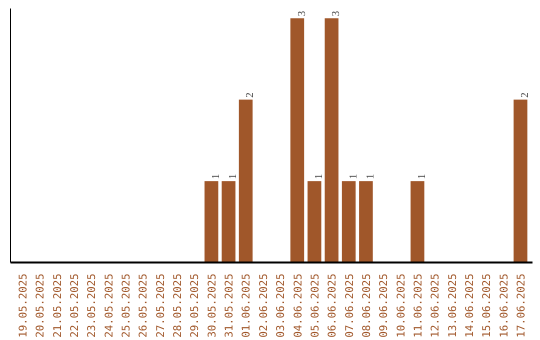 This screenshot has width=540, height=340. Describe the element at coordinates (349, 306) in the screenshot. I see `x-tick-label: 07.06.2025` at that location.